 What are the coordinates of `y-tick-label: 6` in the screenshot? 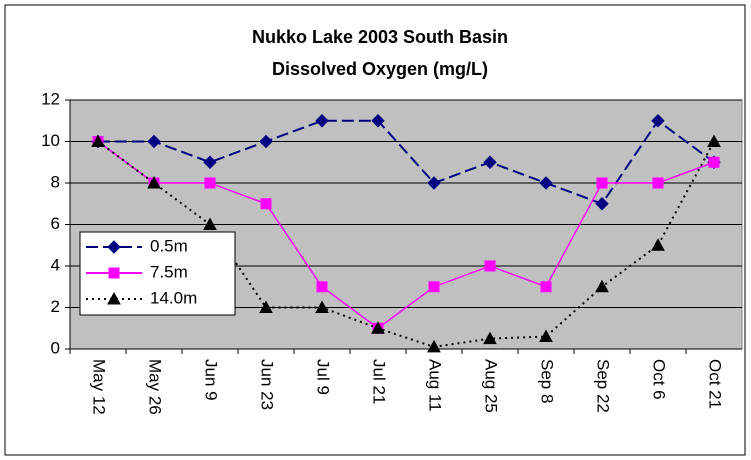 It's located at (55, 223).